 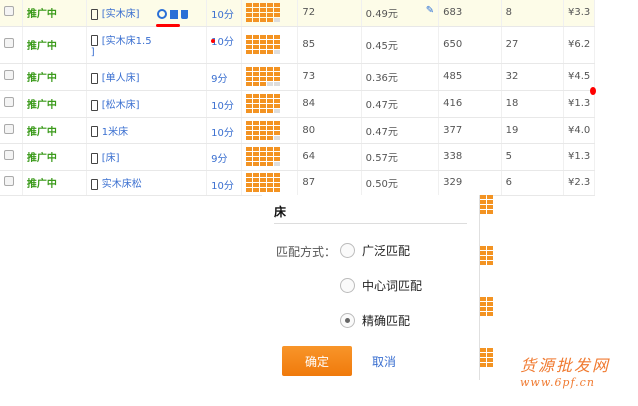 I want to click on table-row: 推广中 实木床松 10分 87 0.50元 329 6 ¥2.3, so click(x=297, y=183).